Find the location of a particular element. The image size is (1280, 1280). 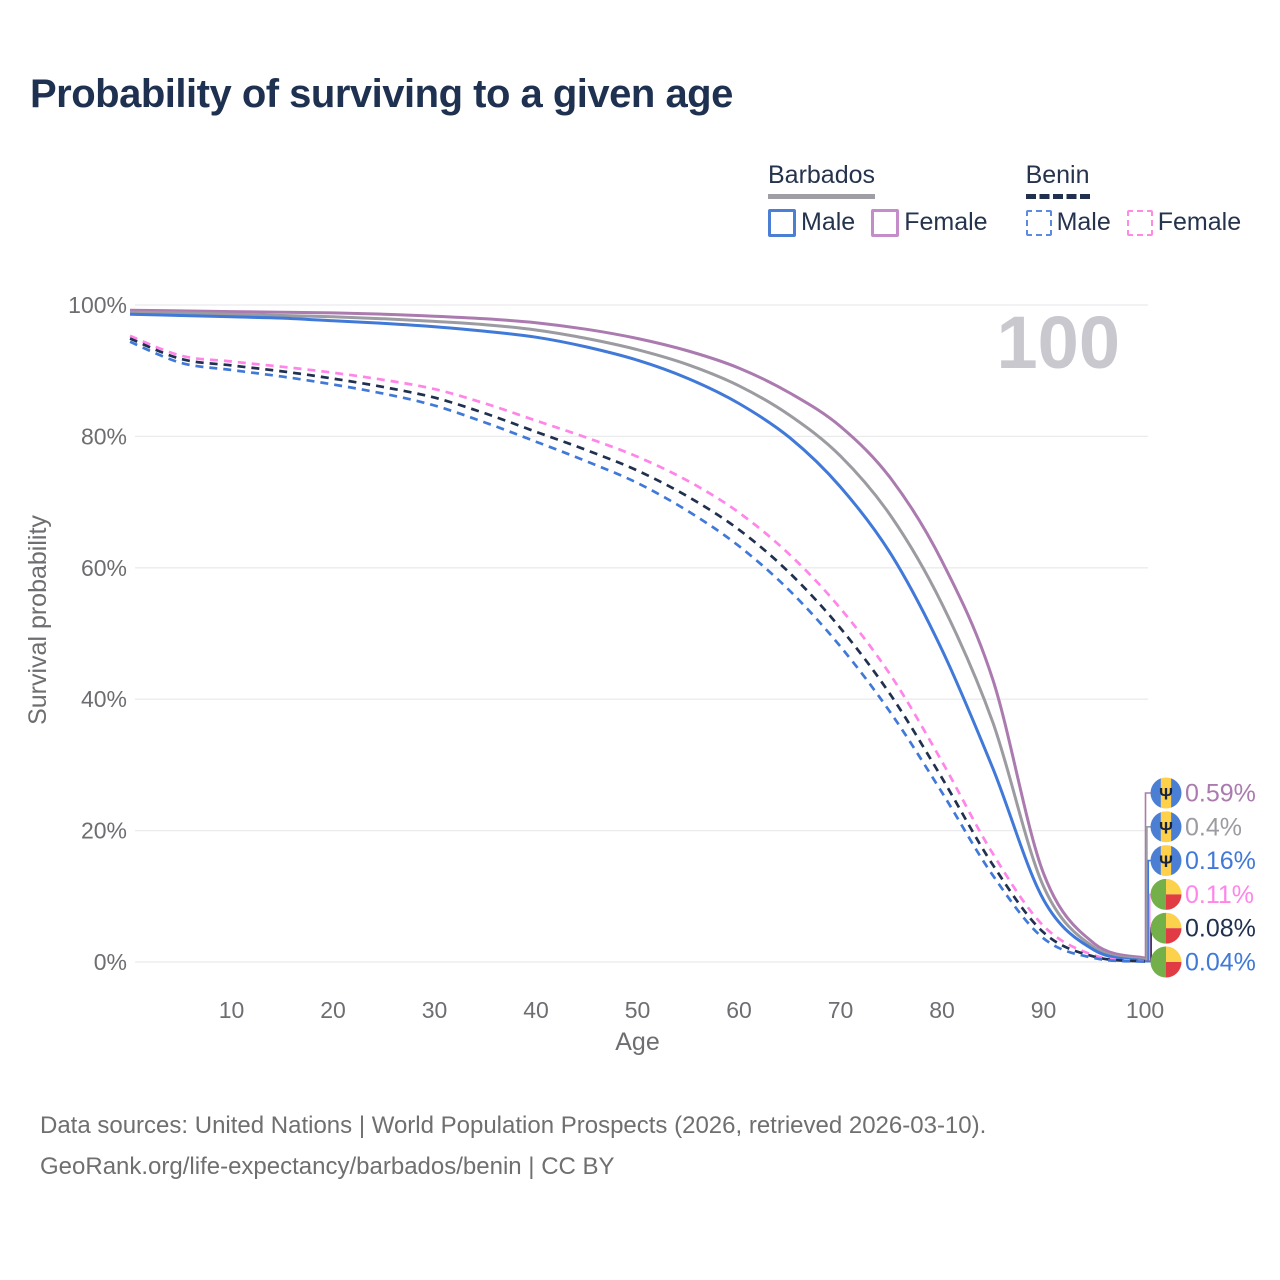

end-value-label: 0.08% is located at coordinates (1220, 929).